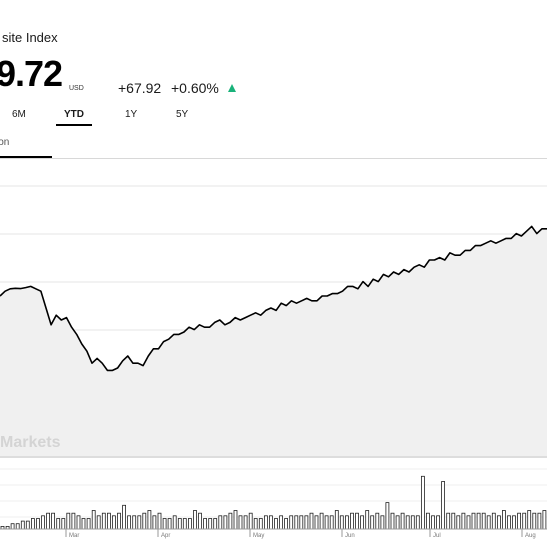 Image resolution: width=547 pixels, height=547 pixels. I want to click on watermark-text: Markets, so click(30, 442).